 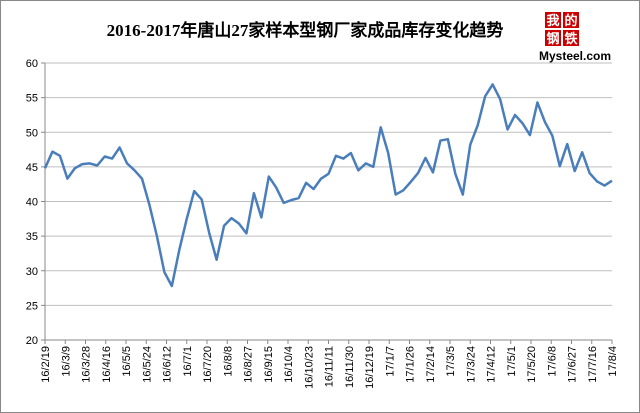 I want to click on x-tick-label: 16/11/11, so click(x=330, y=366).